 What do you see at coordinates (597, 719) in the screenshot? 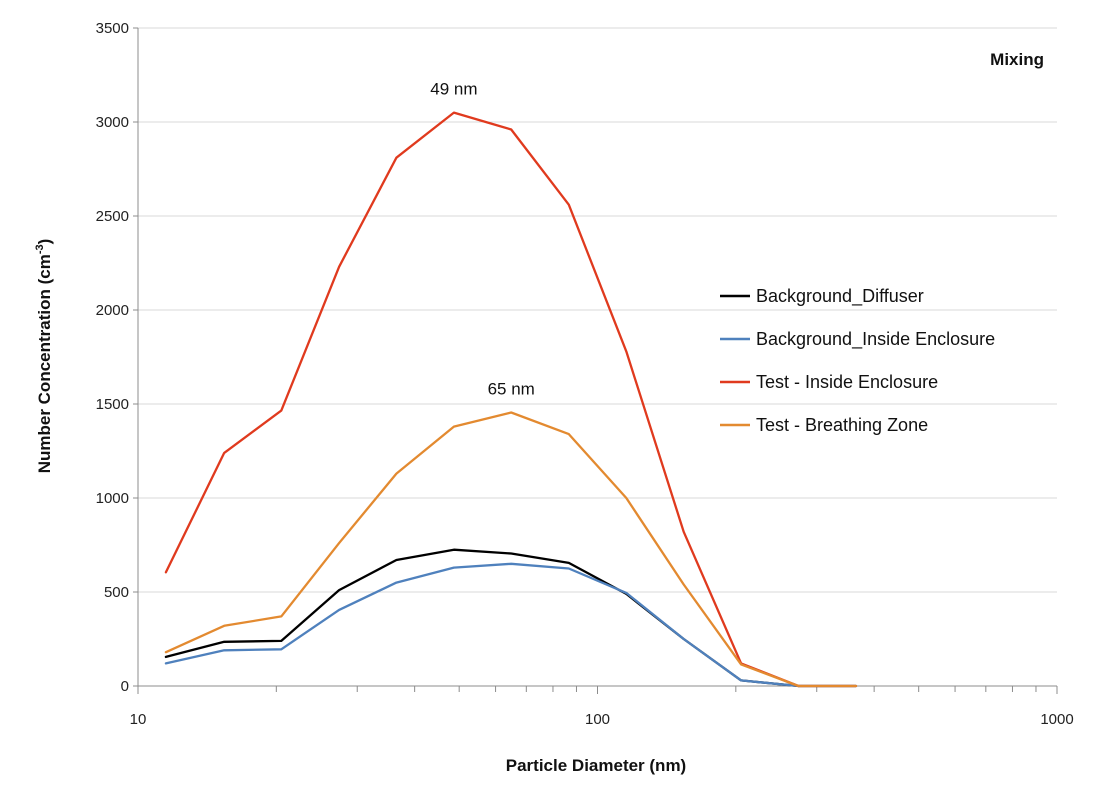
I see `x-tick-label: 100` at bounding box center [597, 719].